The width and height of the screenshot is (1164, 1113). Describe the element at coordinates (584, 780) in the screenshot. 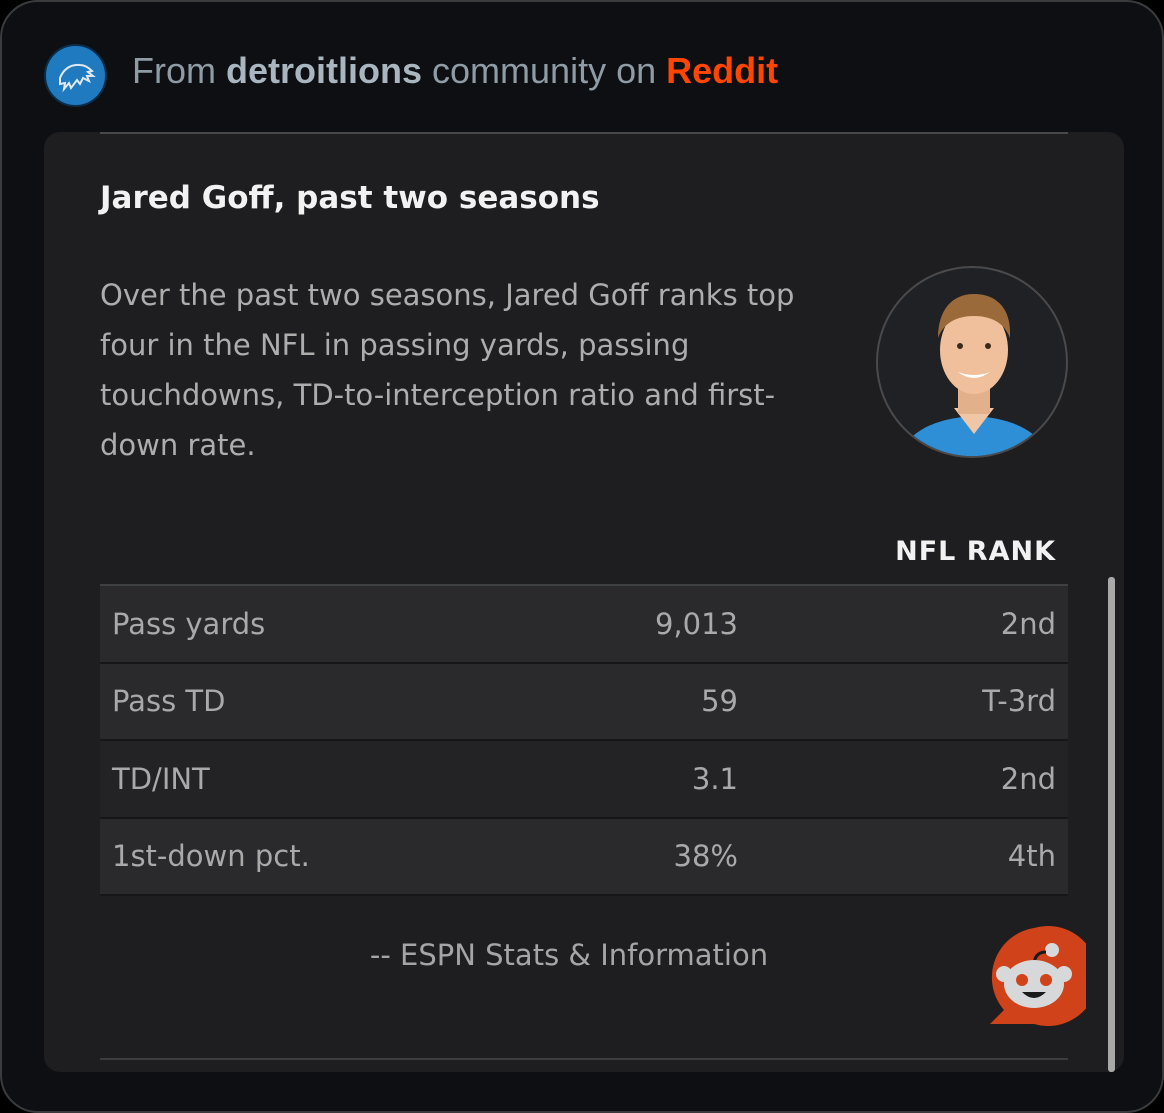

I see `table-row: TD/INT 3.1 2nd` at that location.